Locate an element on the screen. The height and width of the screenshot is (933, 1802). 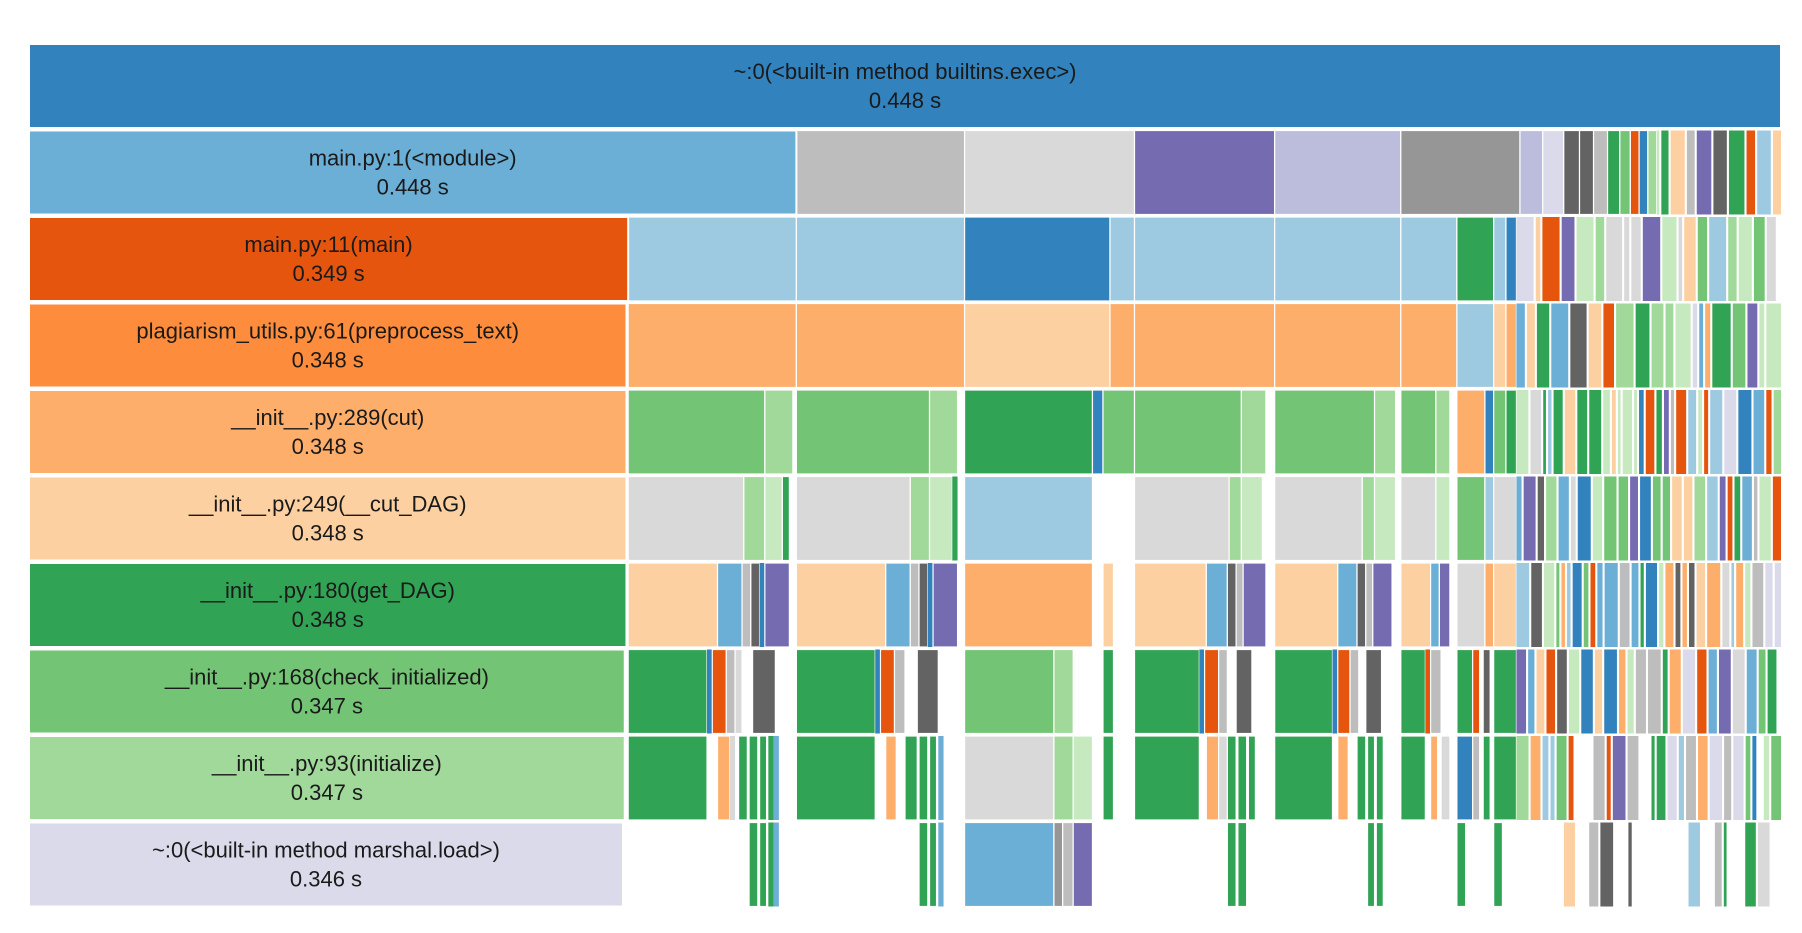
frame-cut-dag-bar is located at coordinates (328, 518).